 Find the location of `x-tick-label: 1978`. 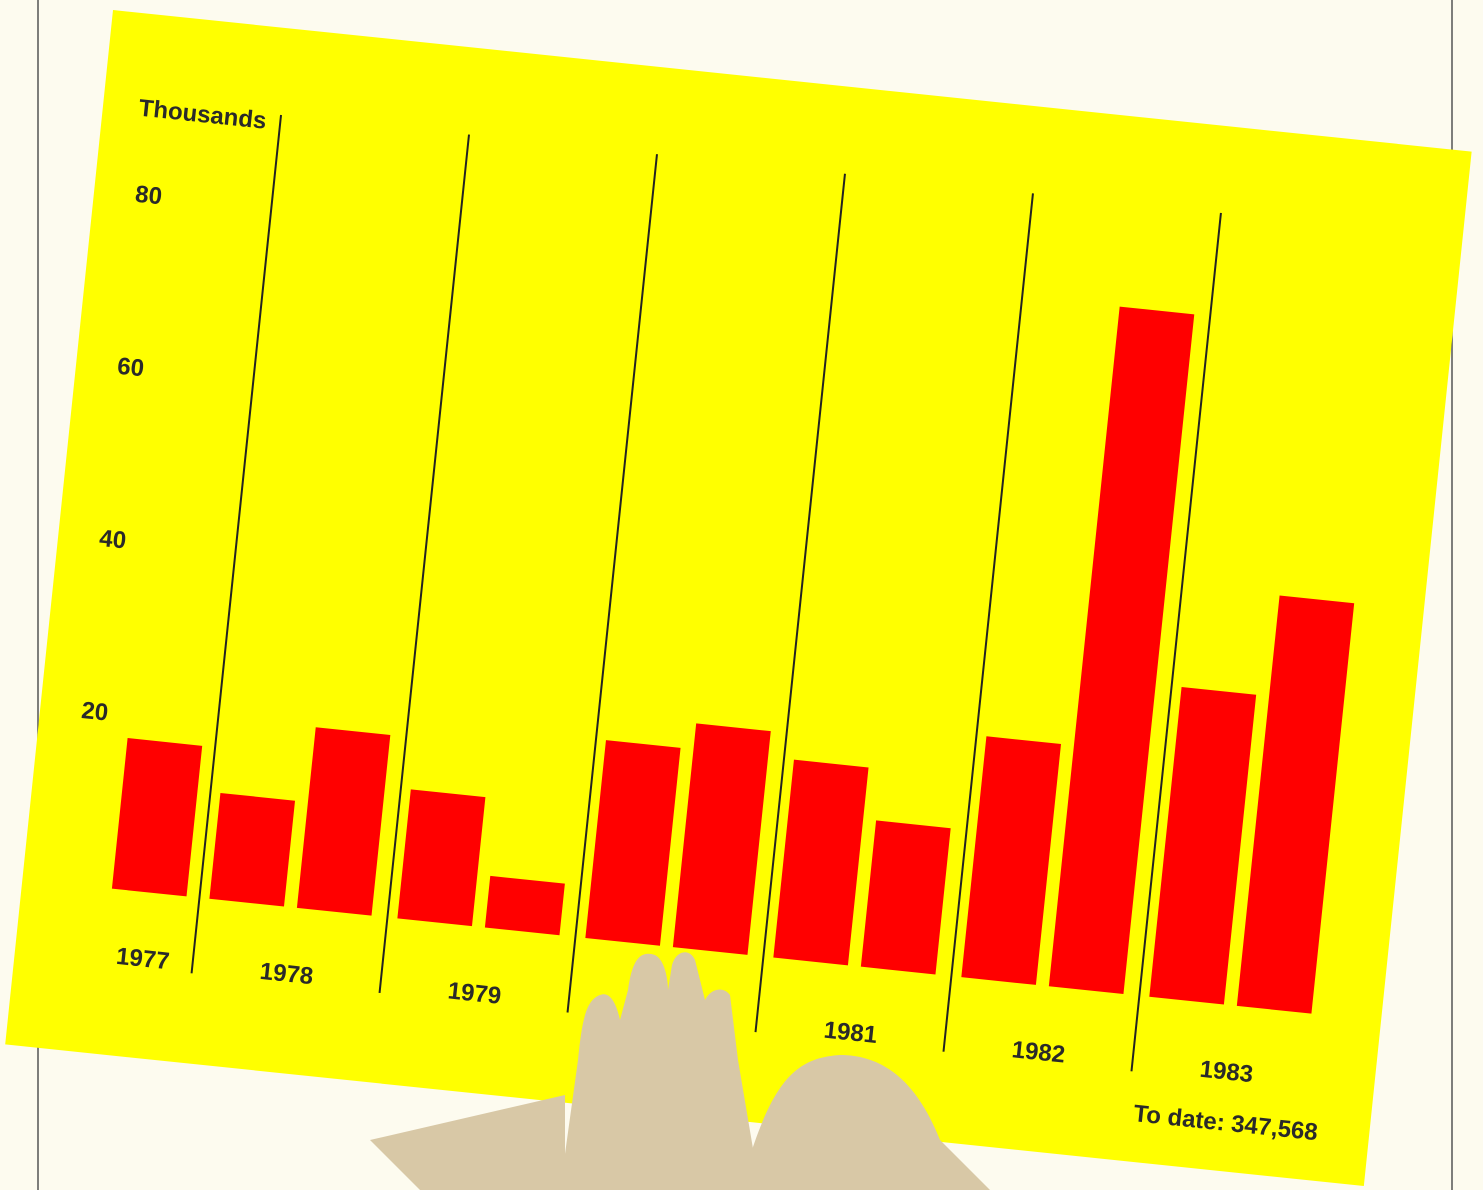

x-tick-label: 1978 is located at coordinates (287, 974).